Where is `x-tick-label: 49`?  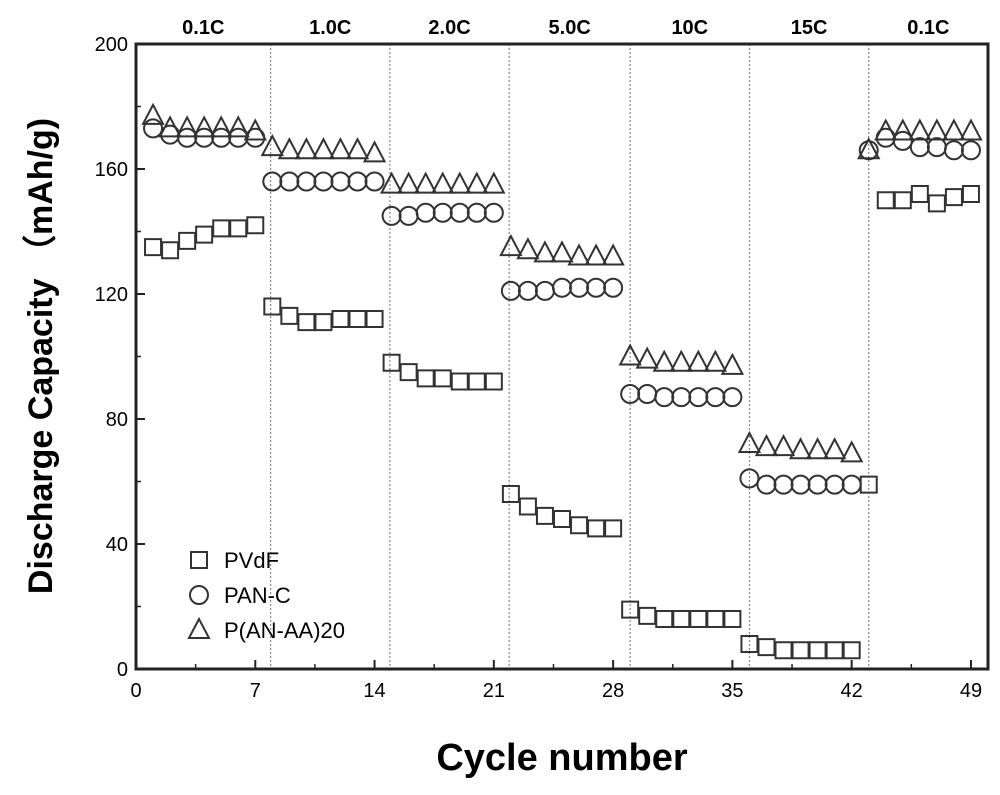
x-tick-label: 49 is located at coordinates (971, 691).